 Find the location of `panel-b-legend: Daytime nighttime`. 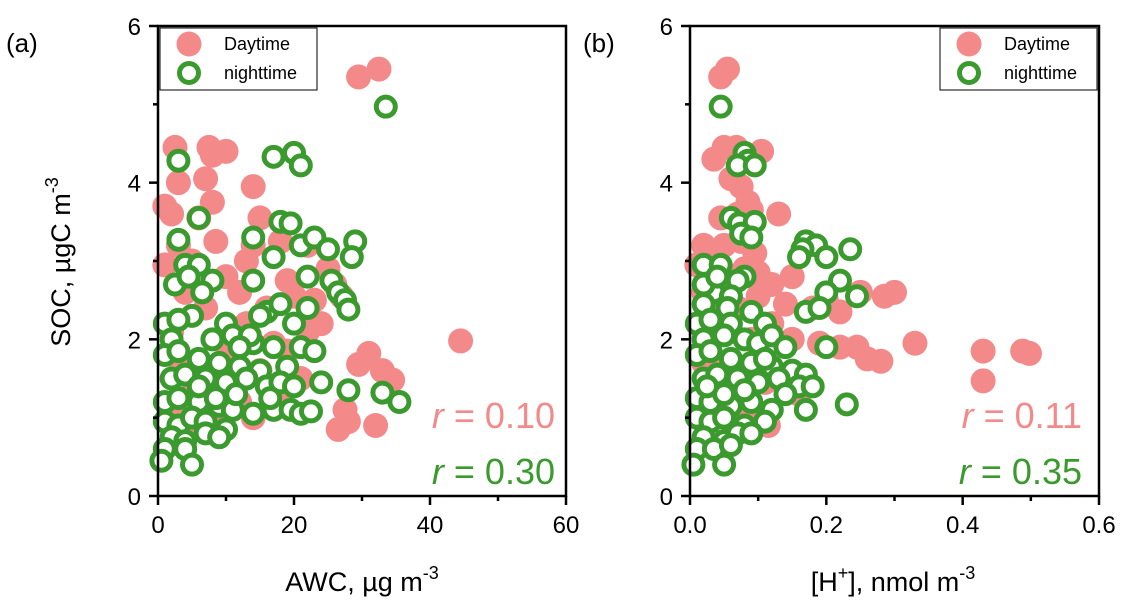

panel-b-legend: Daytime nighttime is located at coordinates (1018, 59).